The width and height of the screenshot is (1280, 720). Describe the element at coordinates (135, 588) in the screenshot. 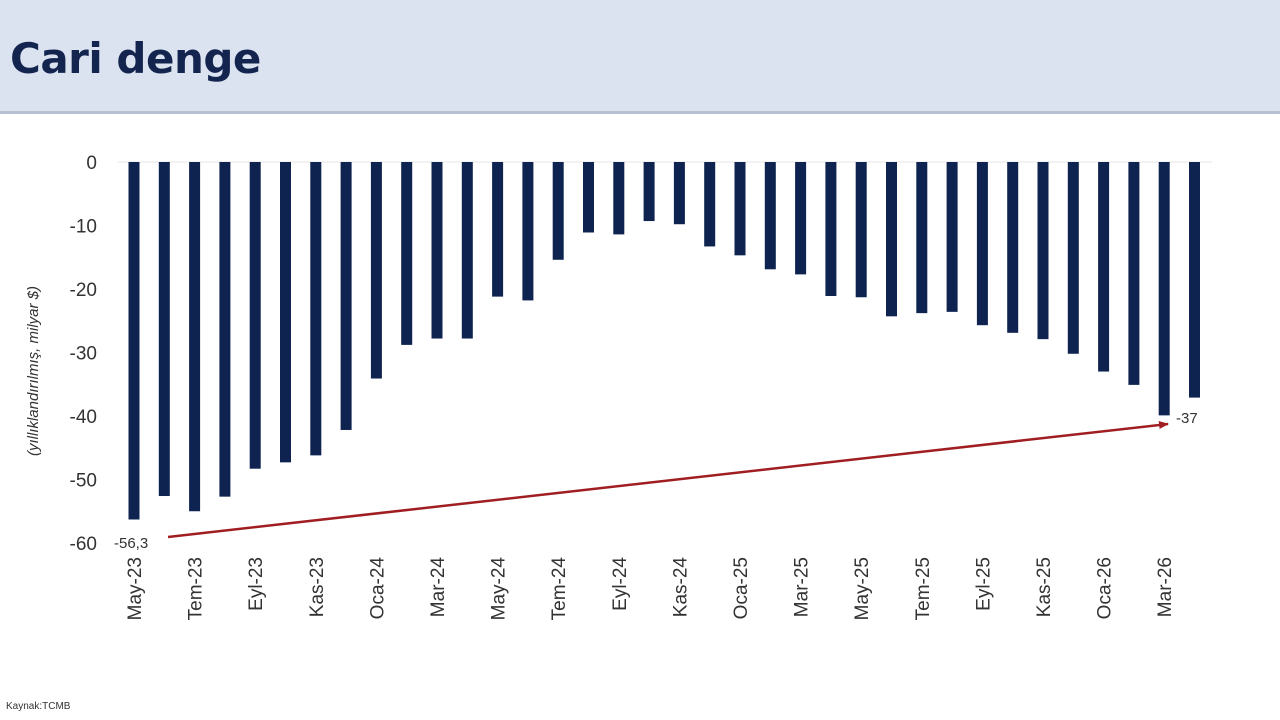

I see `x-tick-label: May-23` at that location.